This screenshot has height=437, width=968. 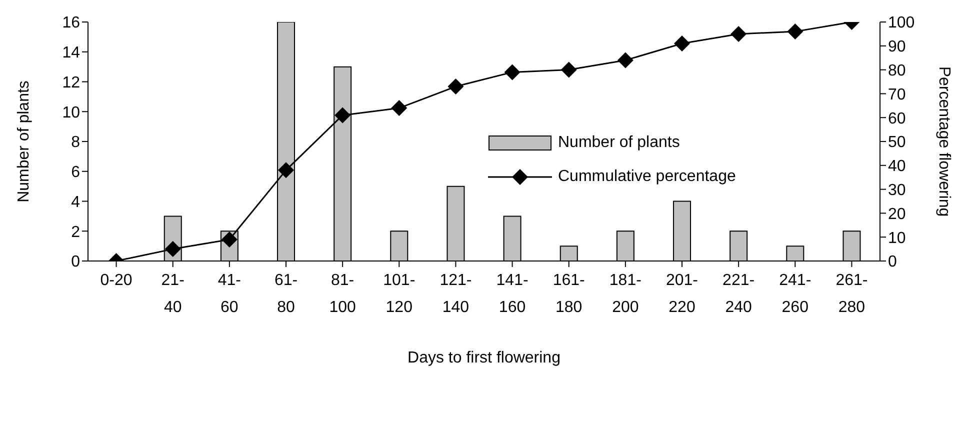 What do you see at coordinates (897, 167) in the screenshot?
I see `y2-tick-label: 40` at bounding box center [897, 167].